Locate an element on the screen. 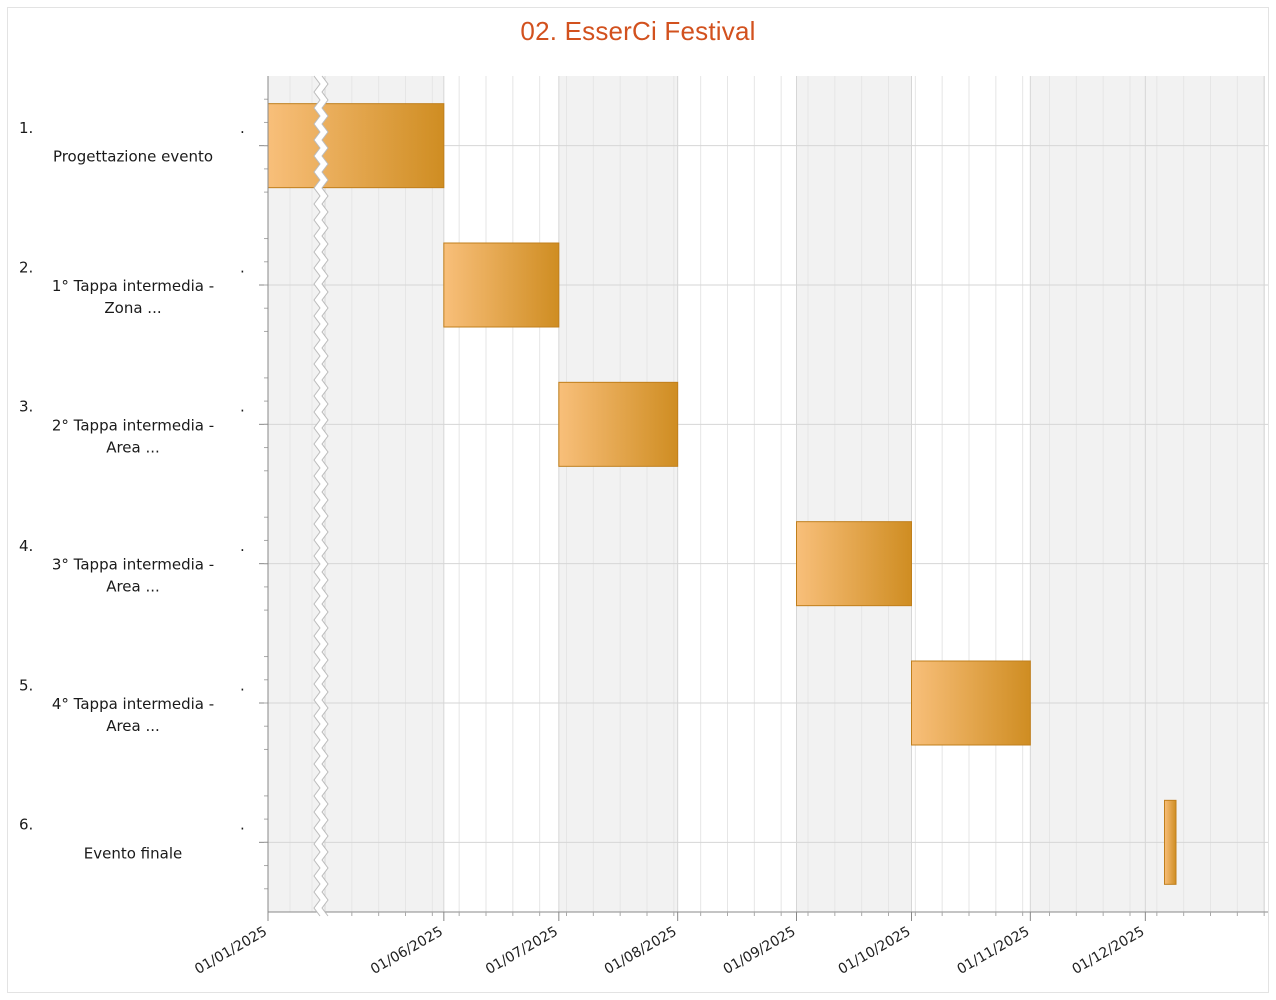 The height and width of the screenshot is (1000, 1276). x-tick-label: 01/06/2025 is located at coordinates (407, 951).